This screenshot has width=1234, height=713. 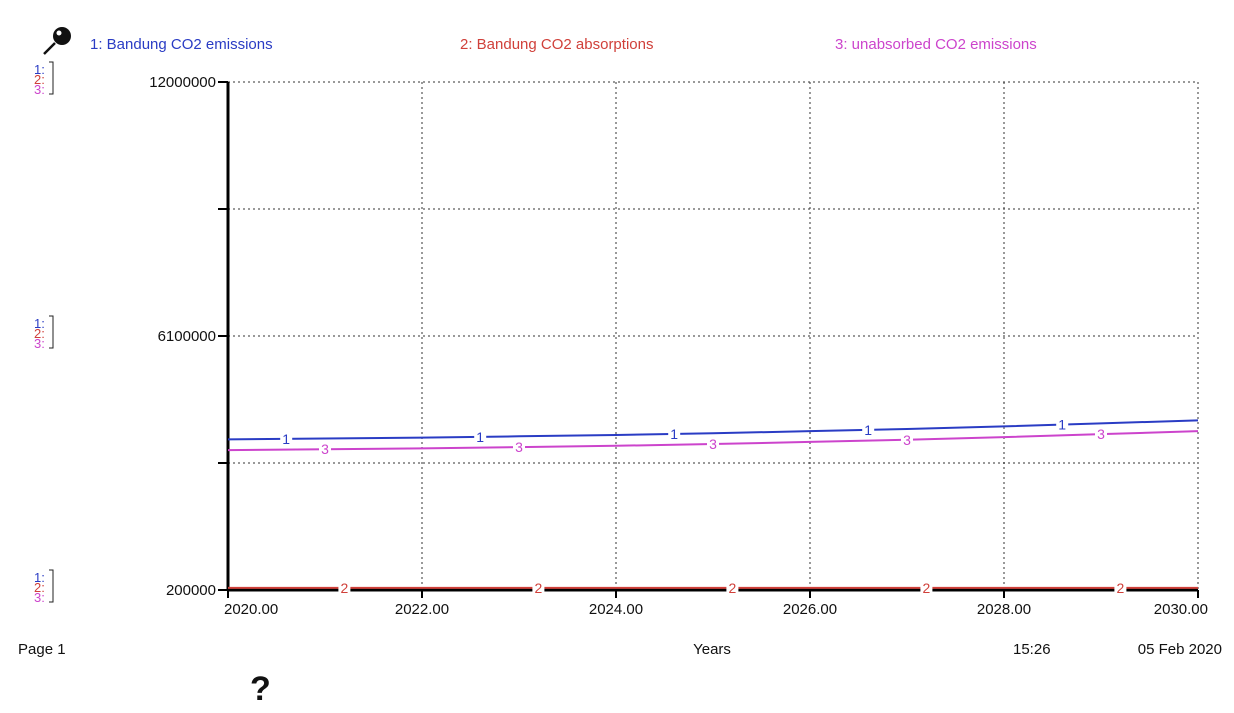 What do you see at coordinates (260, 689) in the screenshot?
I see `help-icon: ?` at bounding box center [260, 689].